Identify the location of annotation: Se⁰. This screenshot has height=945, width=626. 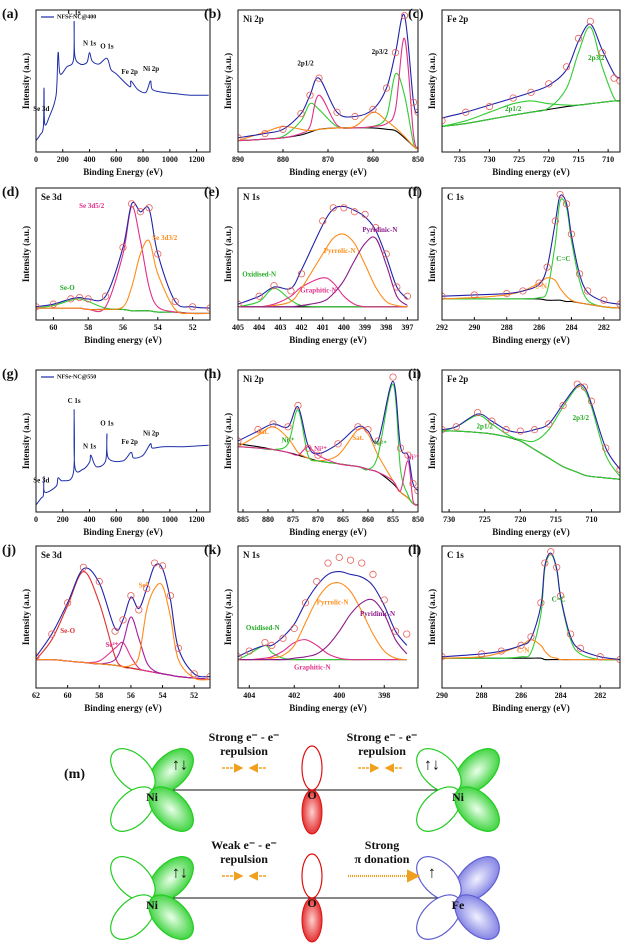
(144, 585).